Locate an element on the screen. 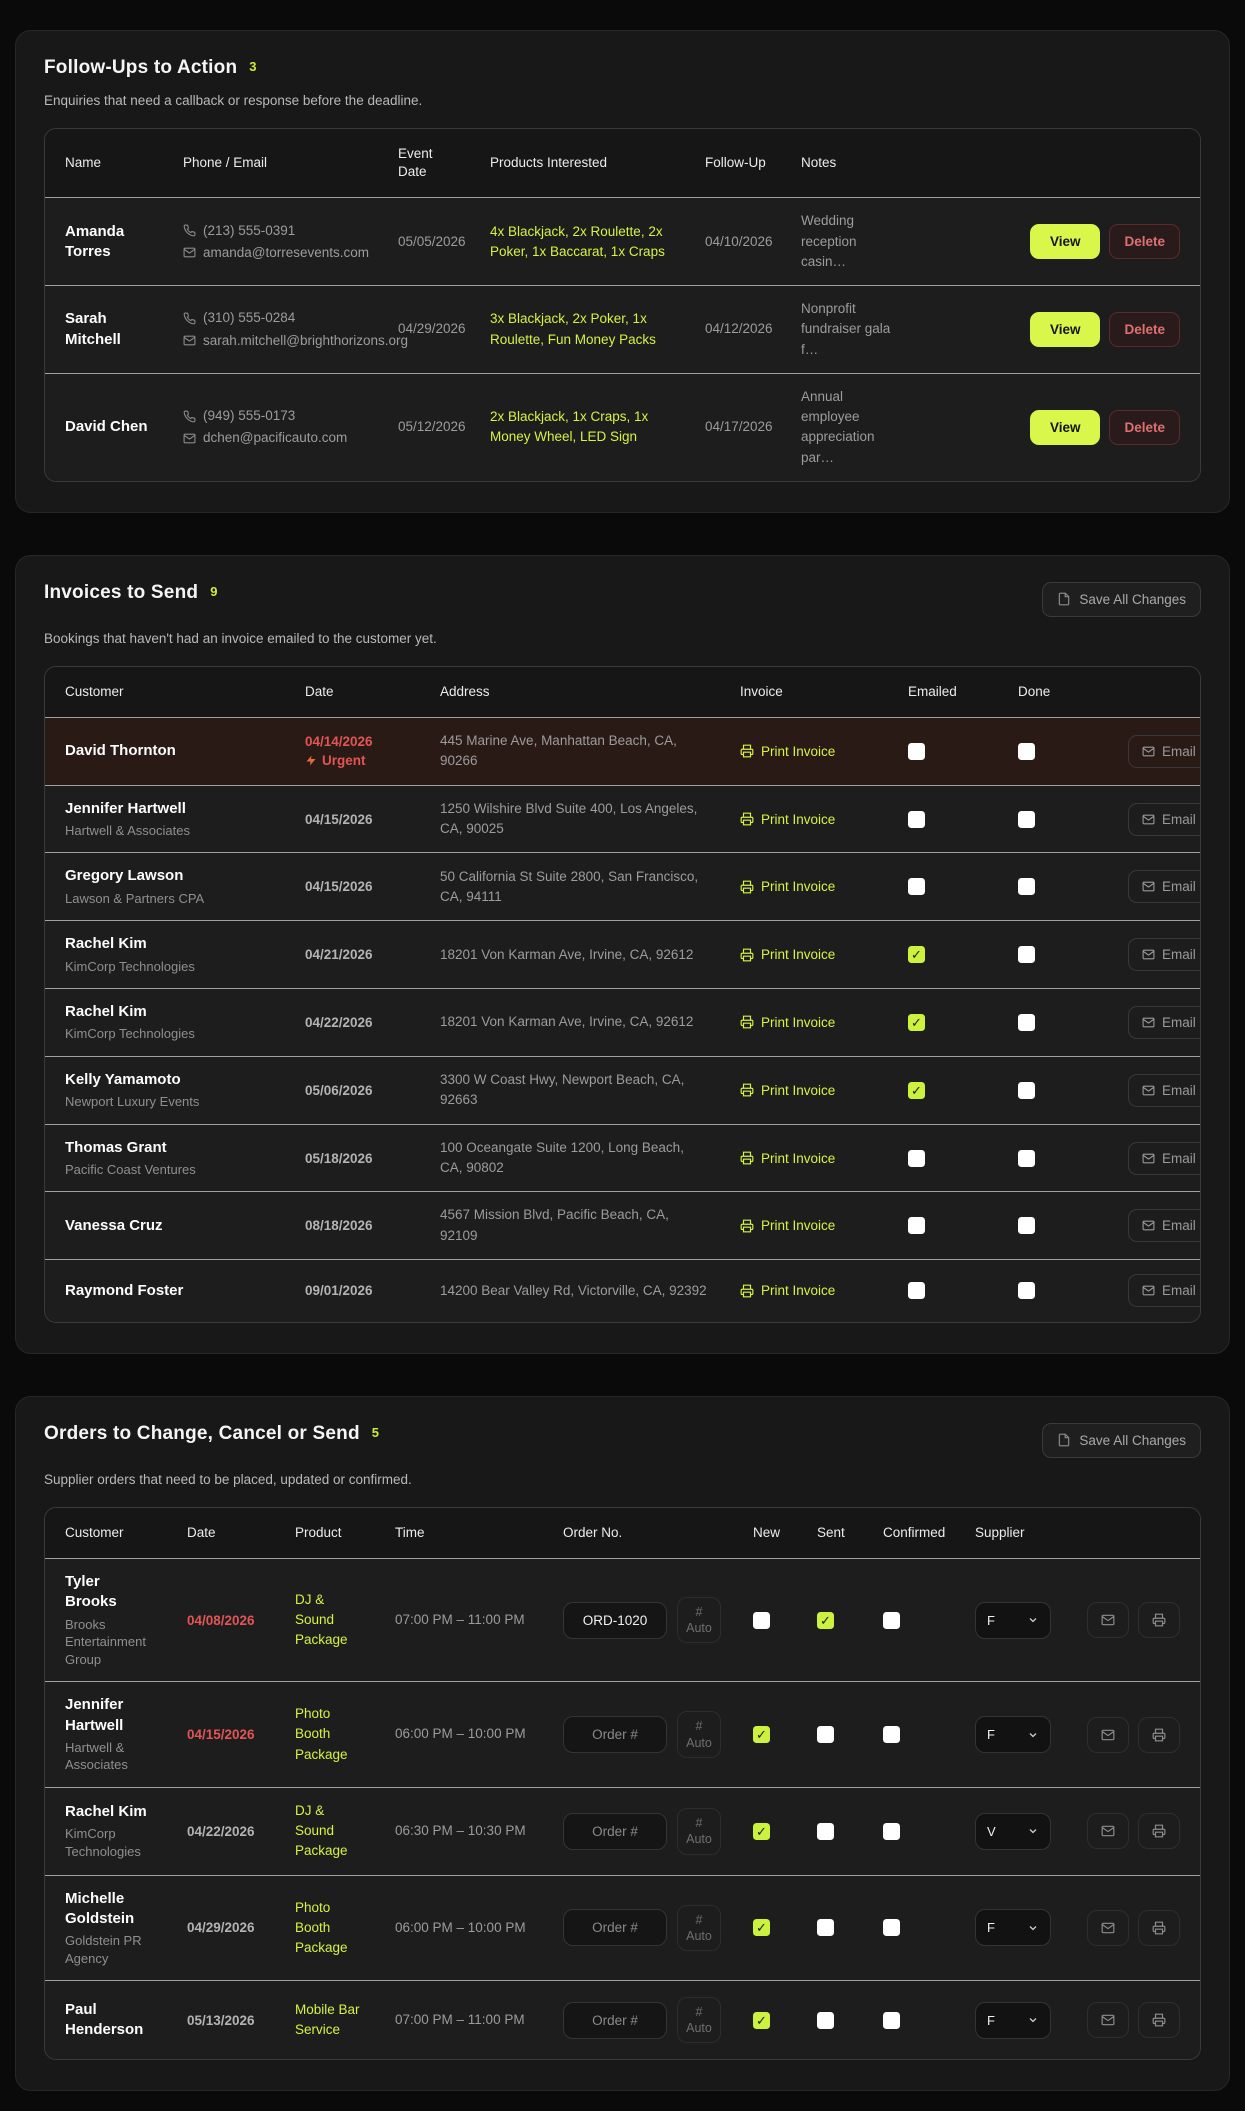 This screenshot has height=2111, width=1245. phone-icon is located at coordinates (189, 318).